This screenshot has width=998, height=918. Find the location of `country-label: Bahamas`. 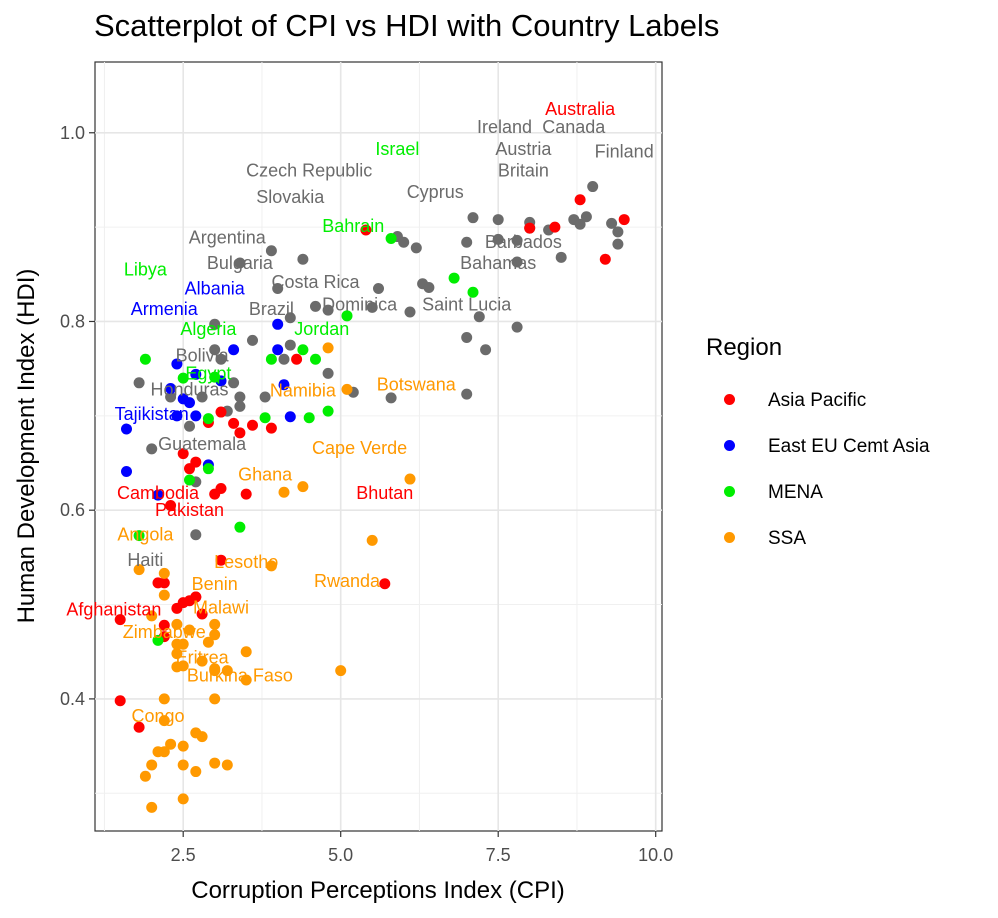

country-label: Bahamas is located at coordinates (498, 263).